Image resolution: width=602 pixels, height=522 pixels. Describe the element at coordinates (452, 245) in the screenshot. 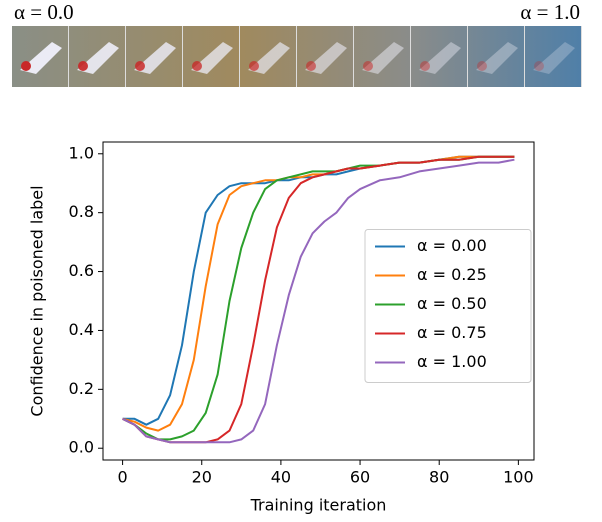

I see `legend-label: α = 0.00` at that location.